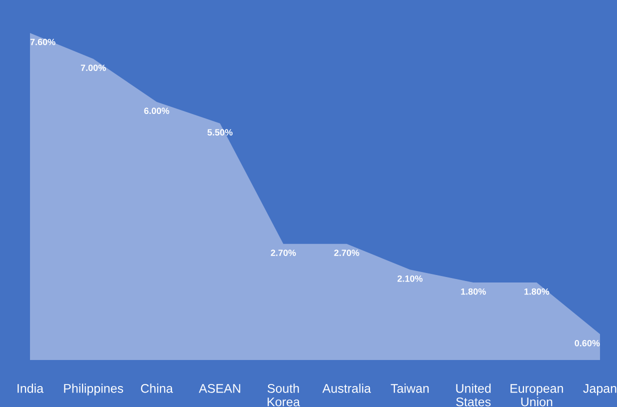 The height and width of the screenshot is (407, 617). What do you see at coordinates (43, 42) in the screenshot?
I see `data-label: 7.60%` at bounding box center [43, 42].